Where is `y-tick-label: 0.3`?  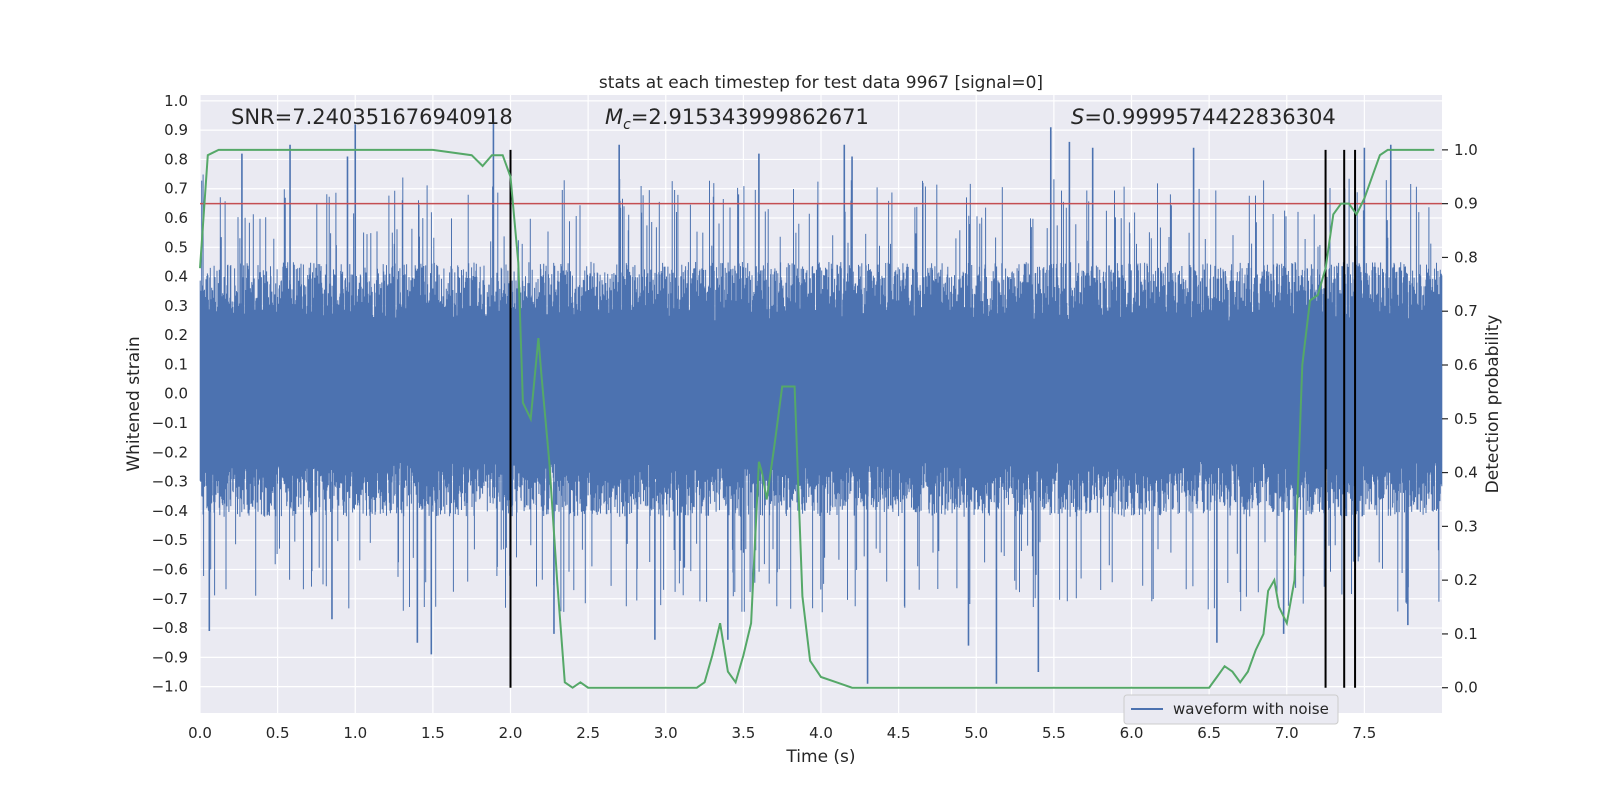
y-tick-label: 0.3 is located at coordinates (176, 306).